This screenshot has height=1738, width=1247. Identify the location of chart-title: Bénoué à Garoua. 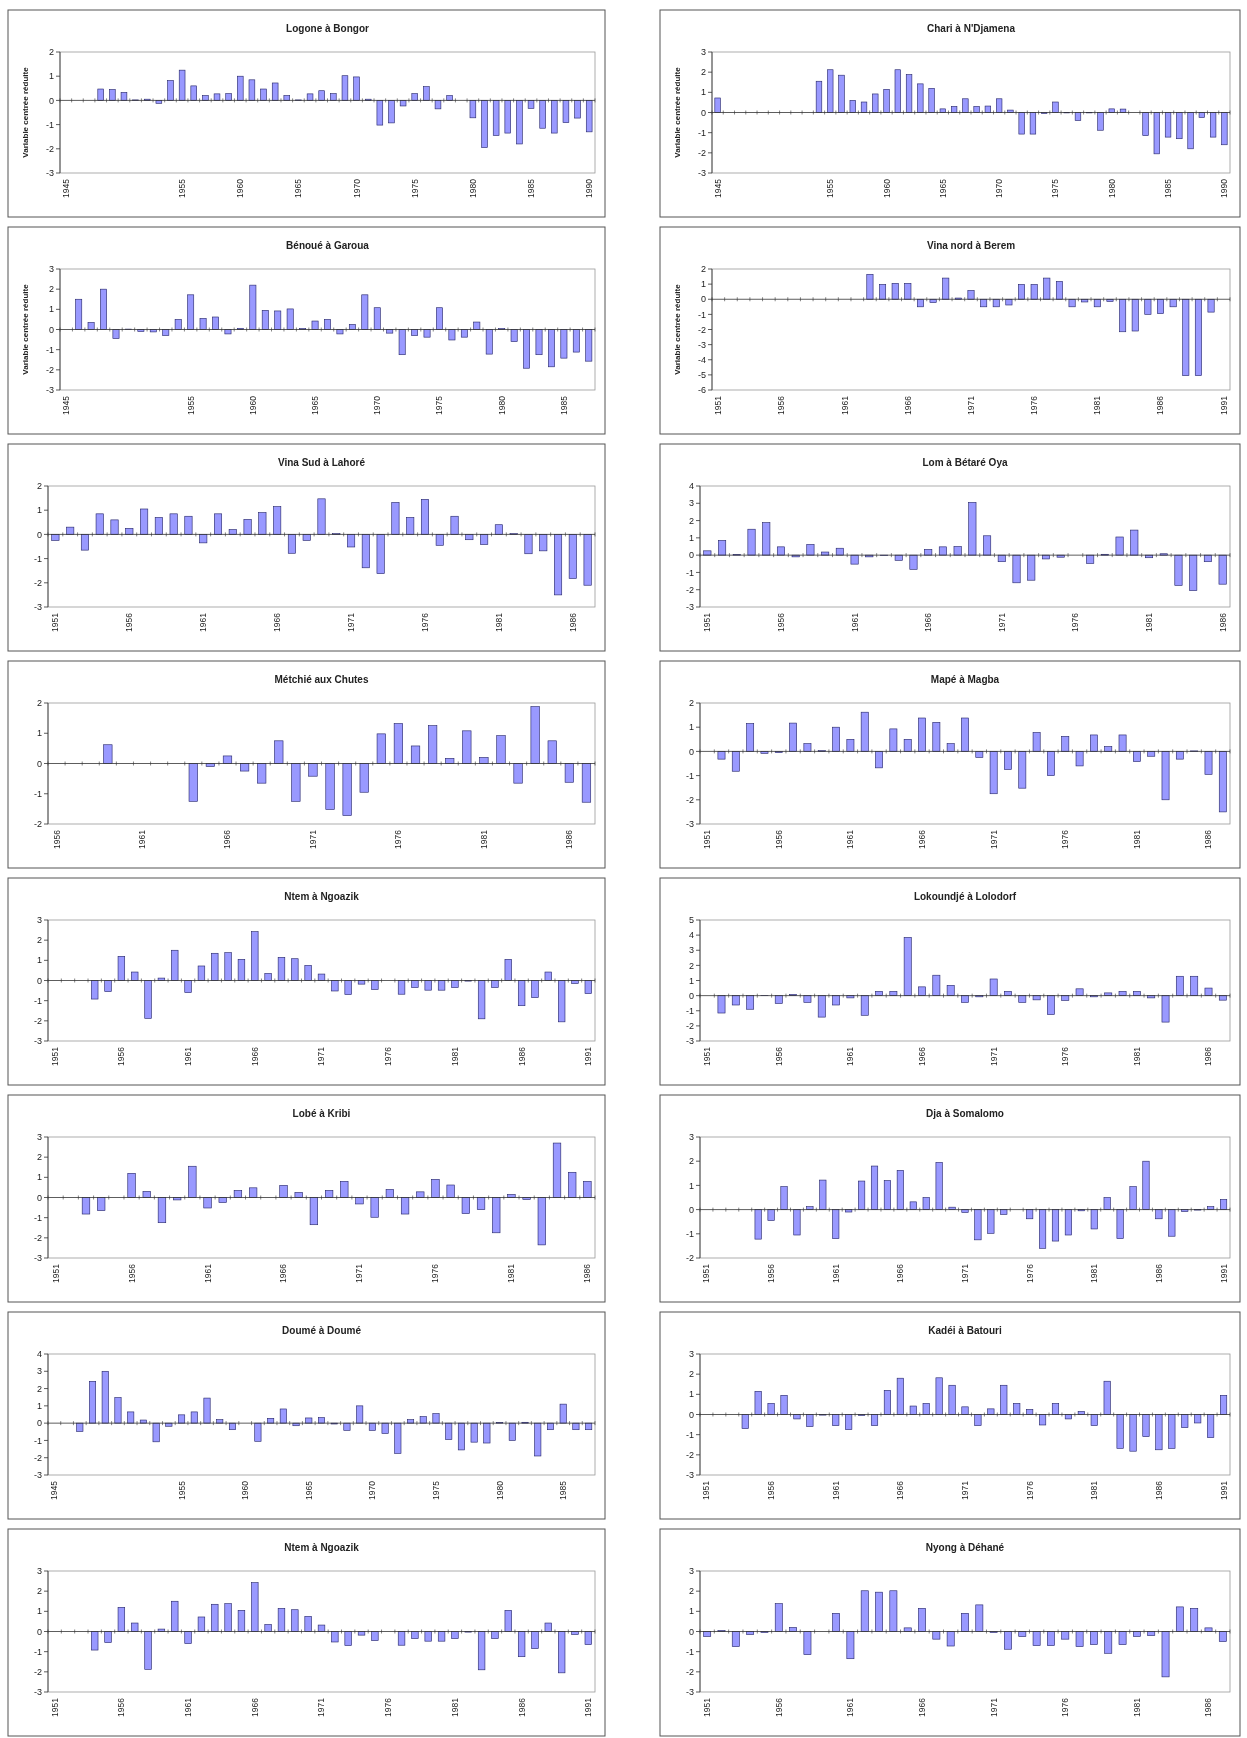
(328, 245).